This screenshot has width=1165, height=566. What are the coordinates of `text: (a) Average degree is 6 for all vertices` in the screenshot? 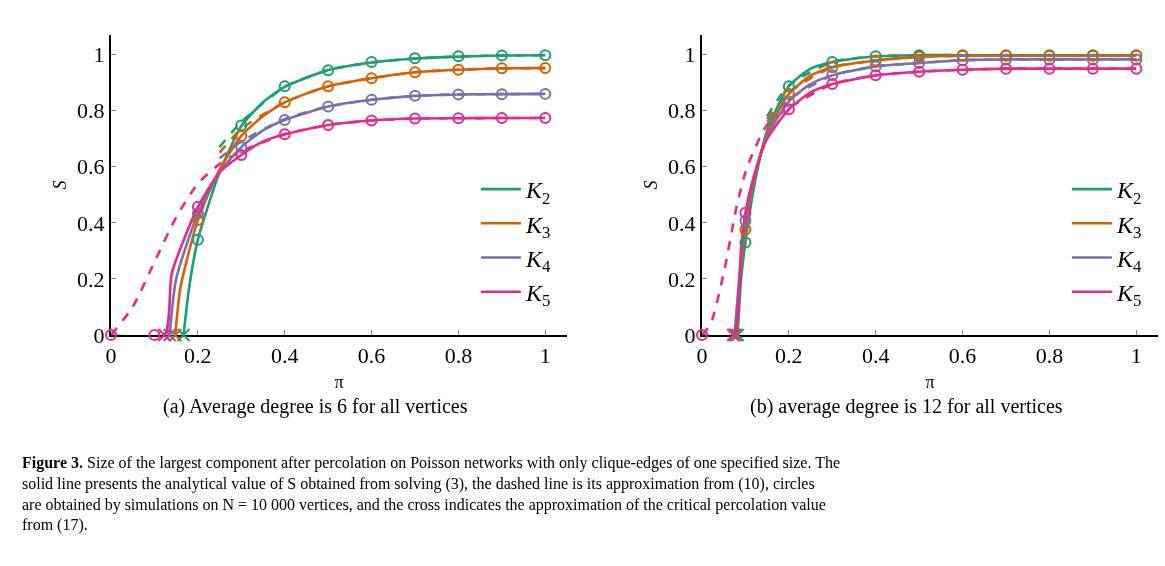 It's located at (315, 406).